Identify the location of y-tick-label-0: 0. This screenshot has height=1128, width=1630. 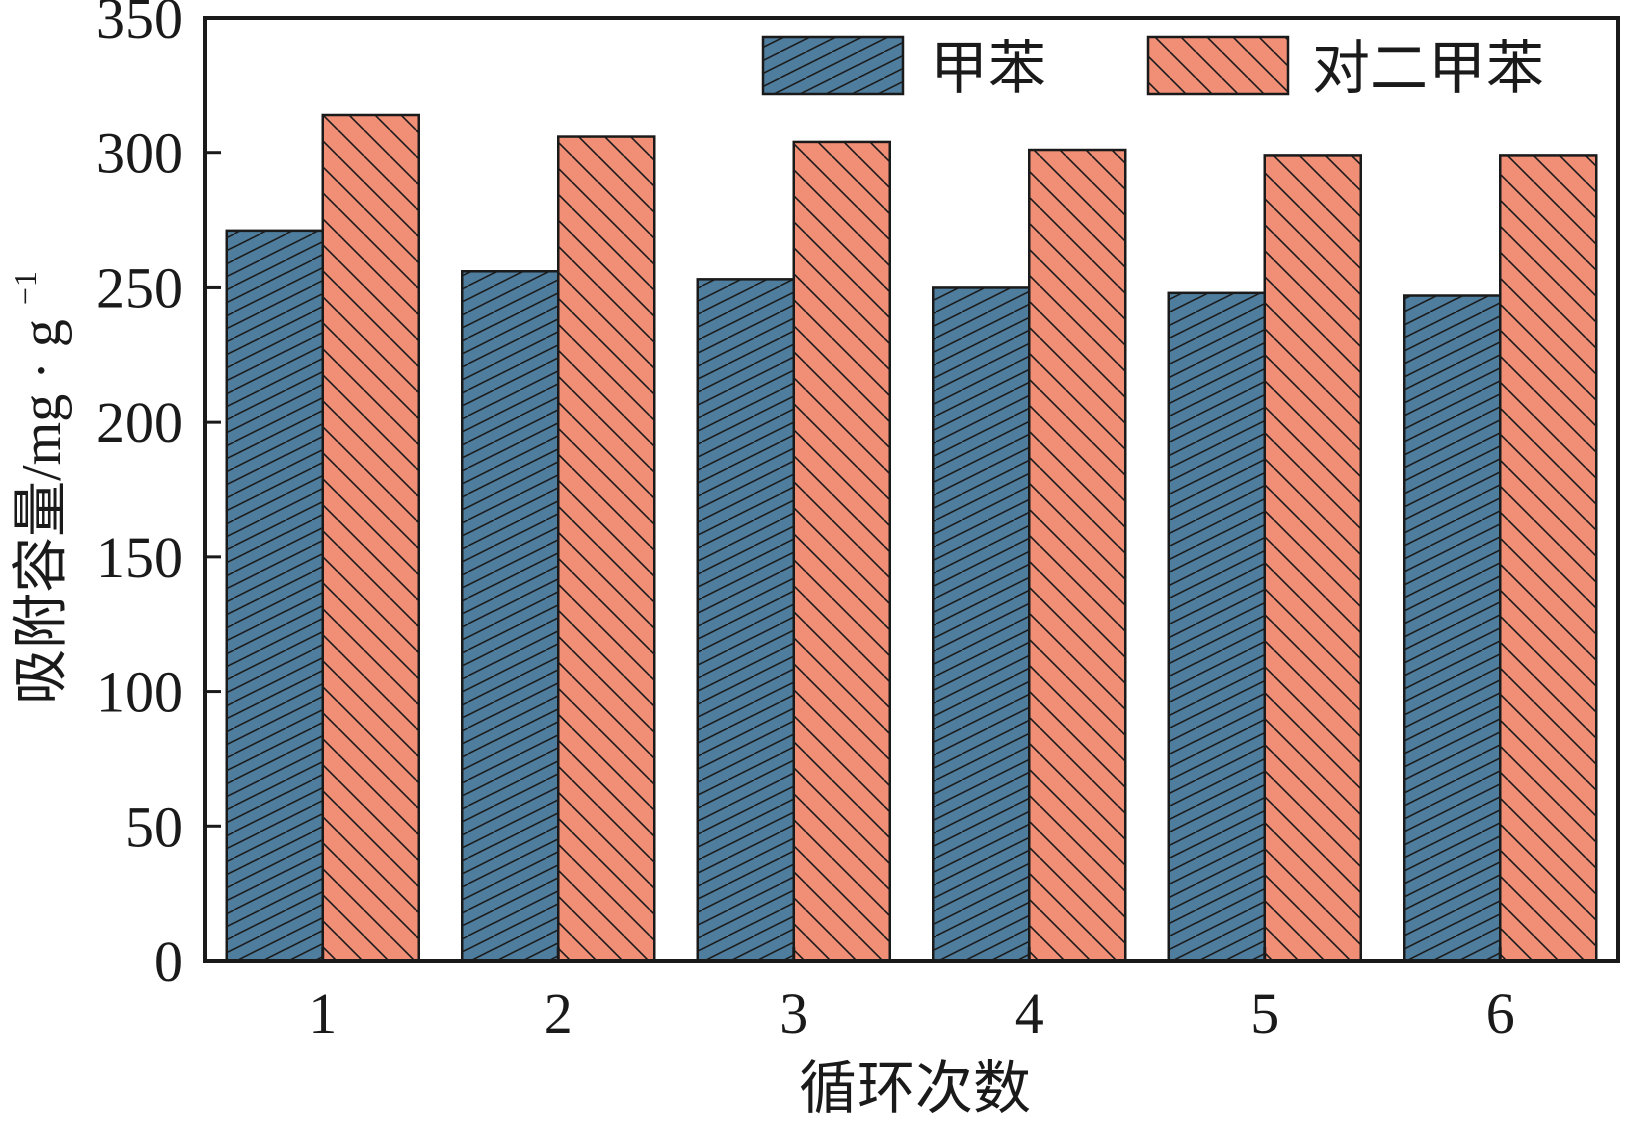
(168, 961).